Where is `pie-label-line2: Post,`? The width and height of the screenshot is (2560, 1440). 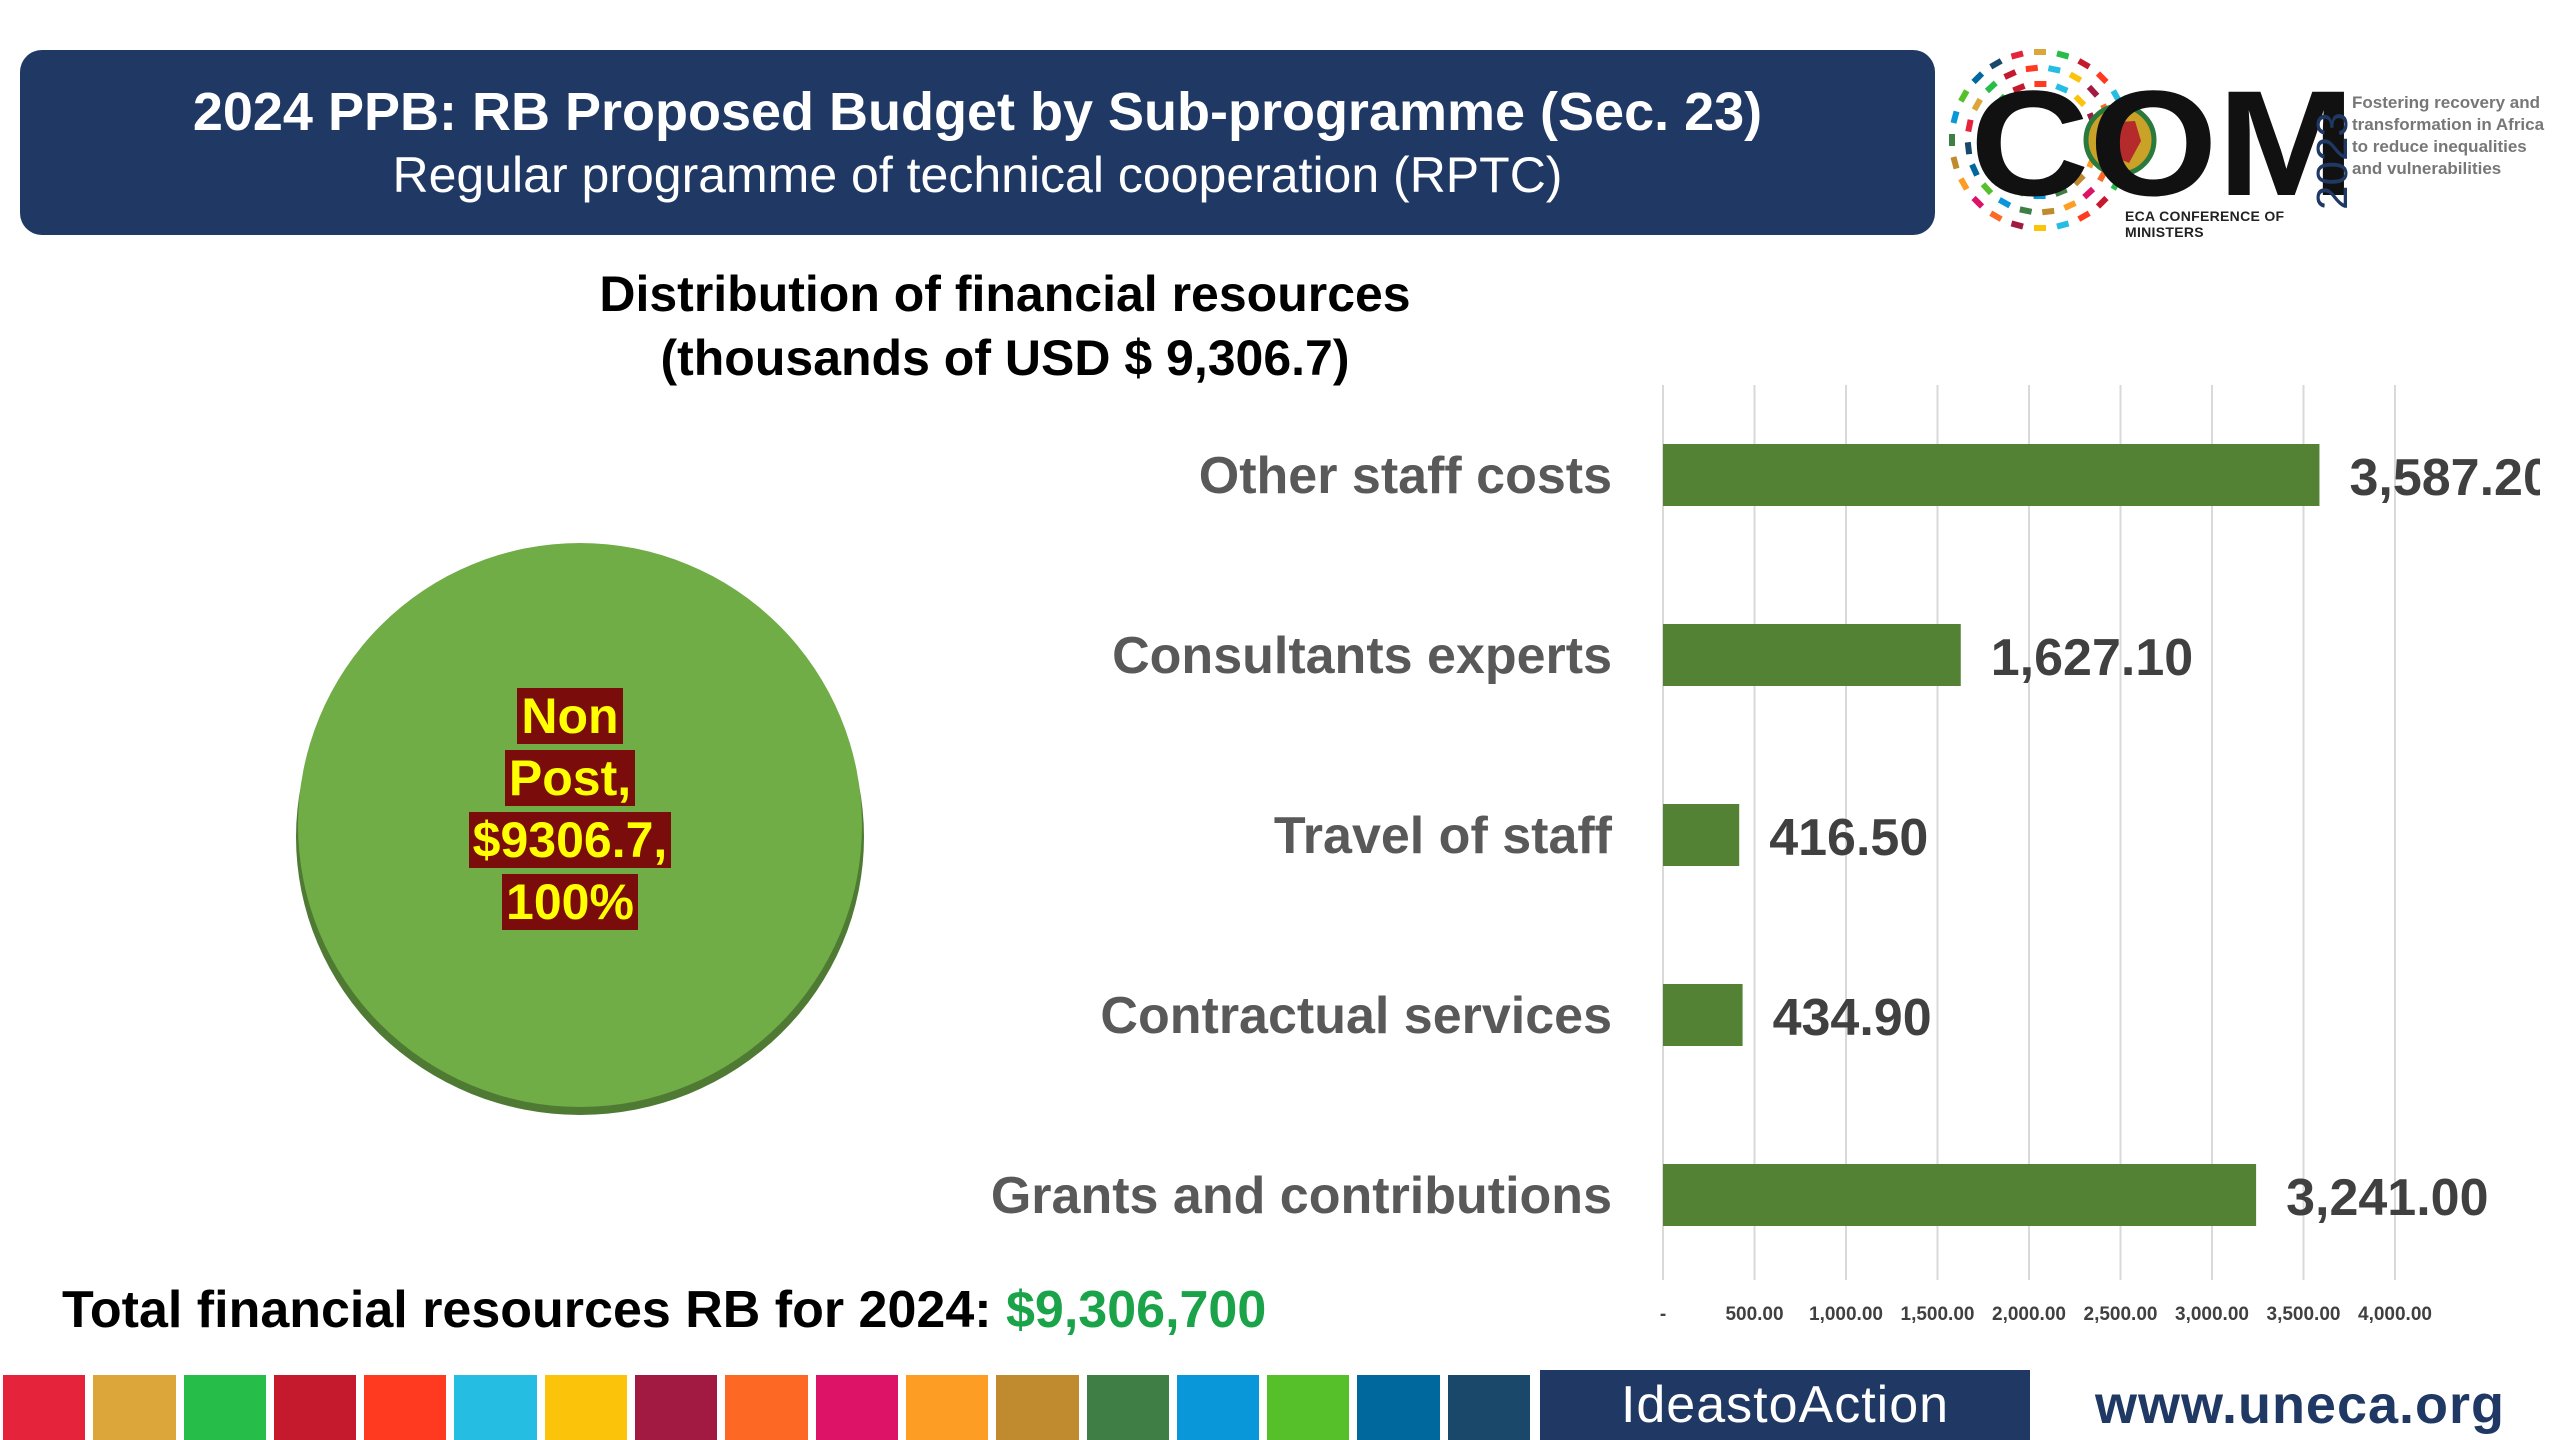 pie-label-line2: Post, is located at coordinates (570, 778).